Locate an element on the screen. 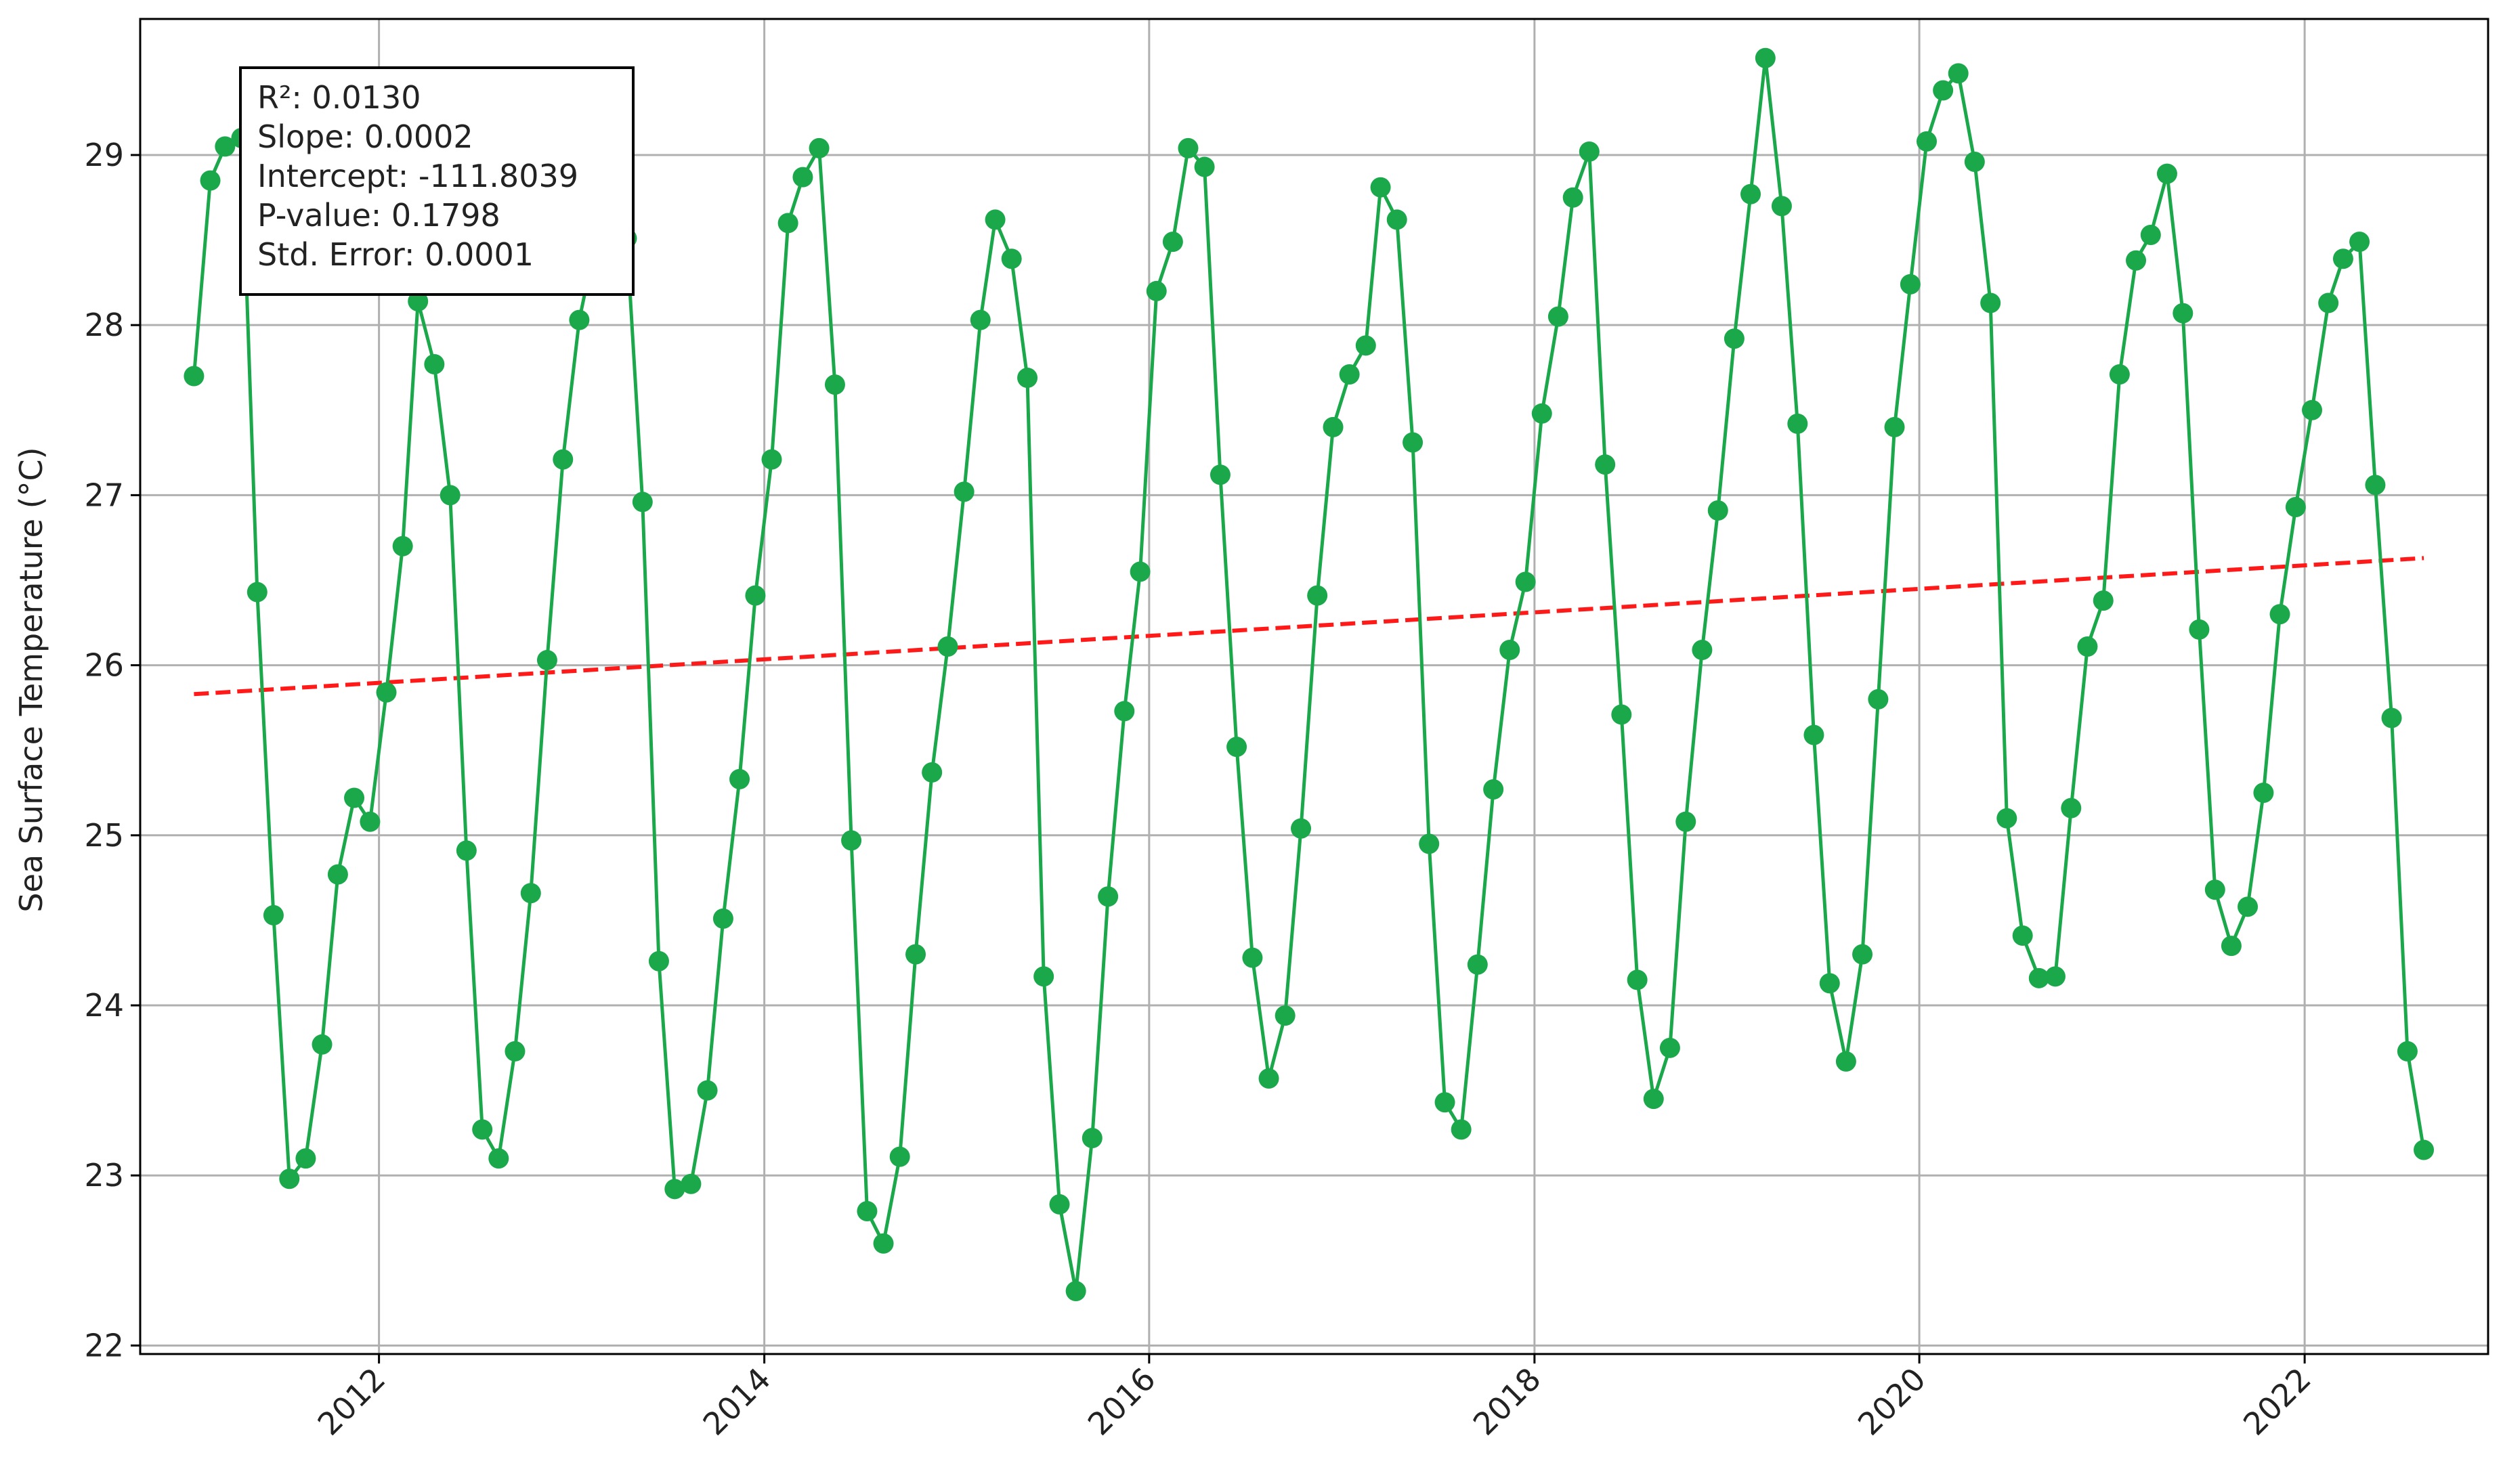 Image resolution: width=2503 pixels, height=1484 pixels. y-axis-ticks: 22 23 24 25 26 27 28 29 is located at coordinates (112, 750).